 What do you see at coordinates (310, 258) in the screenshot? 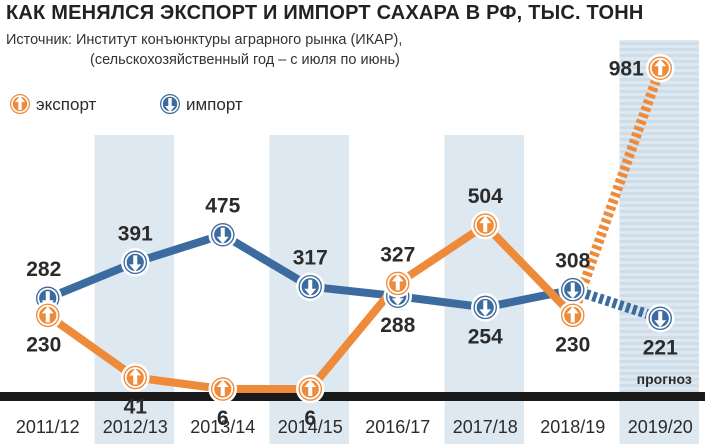
I see `import-value-label: 317` at bounding box center [310, 258].